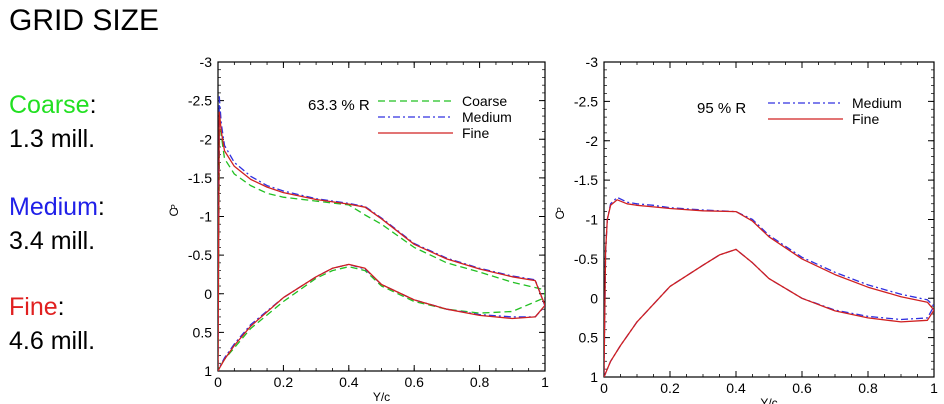 Image resolution: width=944 pixels, height=404 pixels. What do you see at coordinates (484, 101) in the screenshot?
I see `legend-label-coarse: Coarse` at bounding box center [484, 101].